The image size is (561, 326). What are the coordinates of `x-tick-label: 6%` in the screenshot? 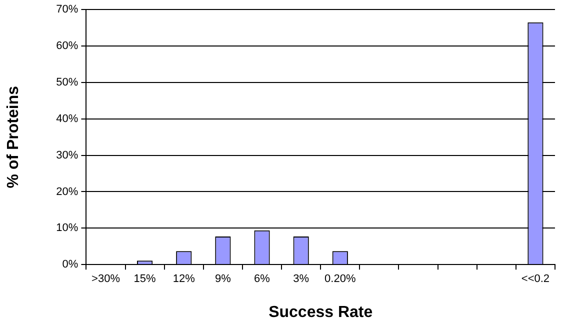 It's located at (262, 279).